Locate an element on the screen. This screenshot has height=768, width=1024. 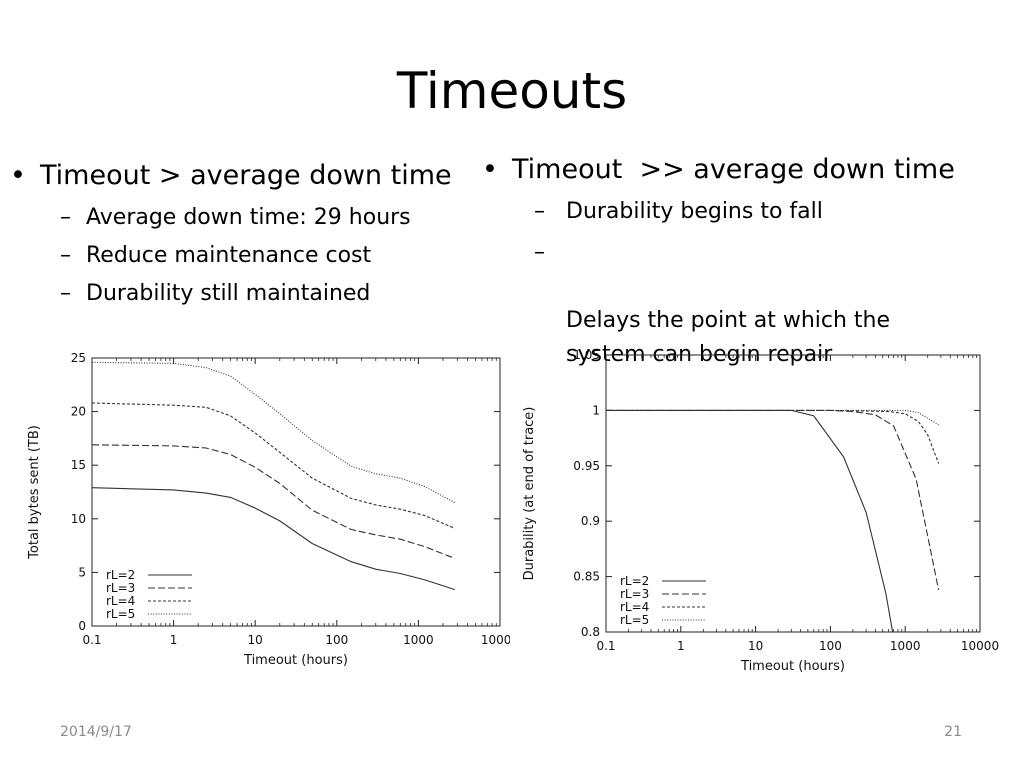
left-sub-1: – Average down time: 29 hours is located at coordinates (250, 218).